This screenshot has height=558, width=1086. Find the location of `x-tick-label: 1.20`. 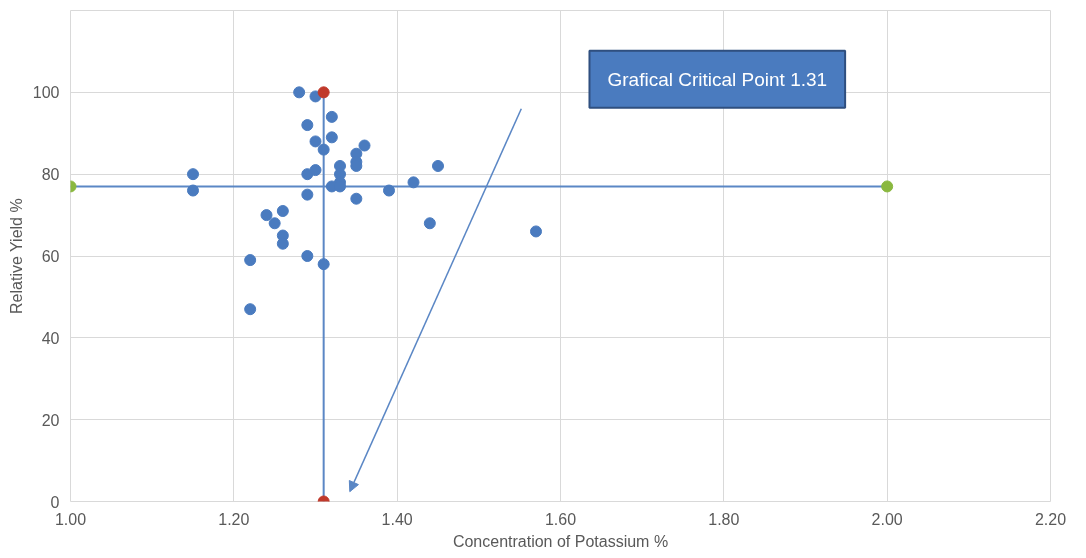

x-tick-label: 1.20 is located at coordinates (234, 519).